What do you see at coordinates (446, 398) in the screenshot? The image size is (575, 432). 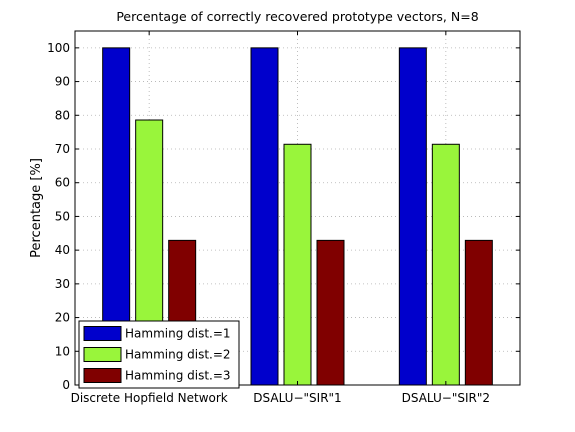 I see `x-tick-label: DSALU−"SIR"2` at bounding box center [446, 398].